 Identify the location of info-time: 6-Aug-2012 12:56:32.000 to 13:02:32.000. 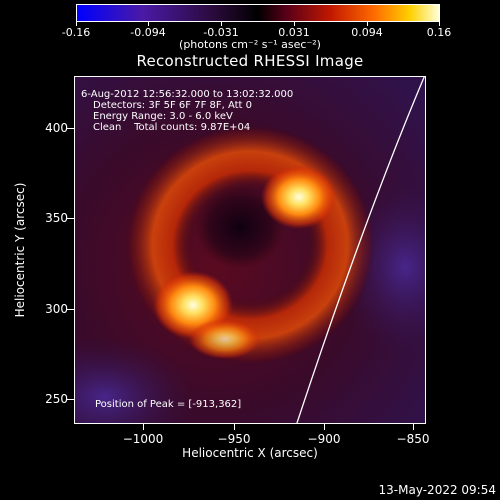
(187, 94).